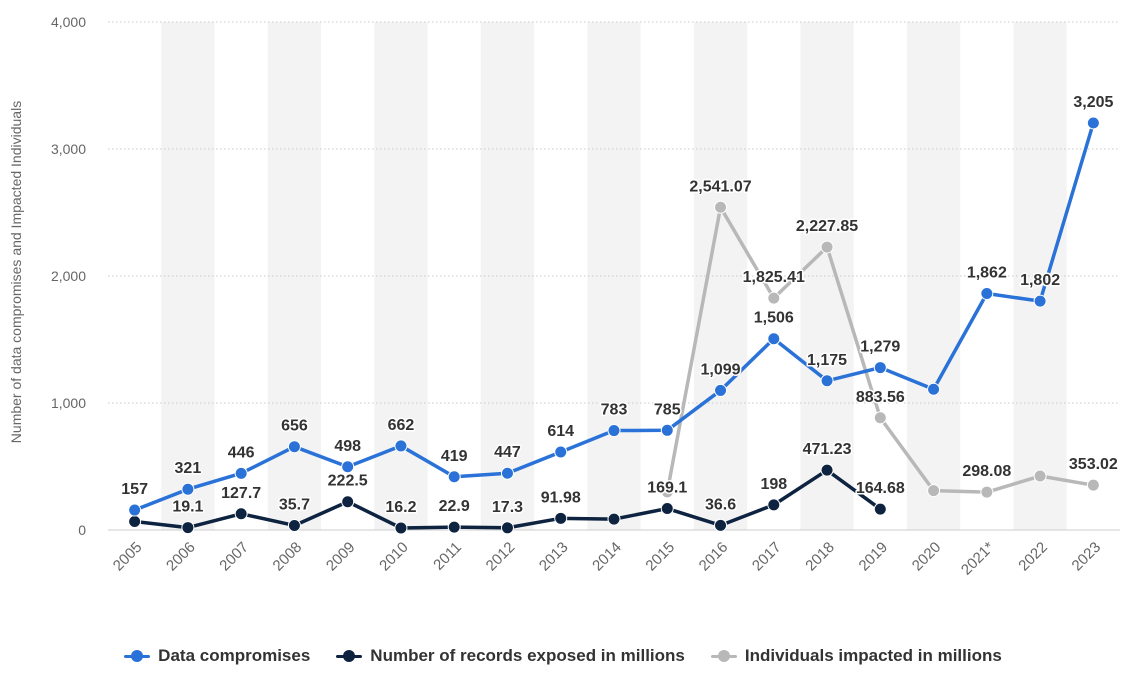 The height and width of the screenshot is (678, 1126). Describe the element at coordinates (68, 22) in the screenshot. I see `y-tick-label: 4,000` at that location.